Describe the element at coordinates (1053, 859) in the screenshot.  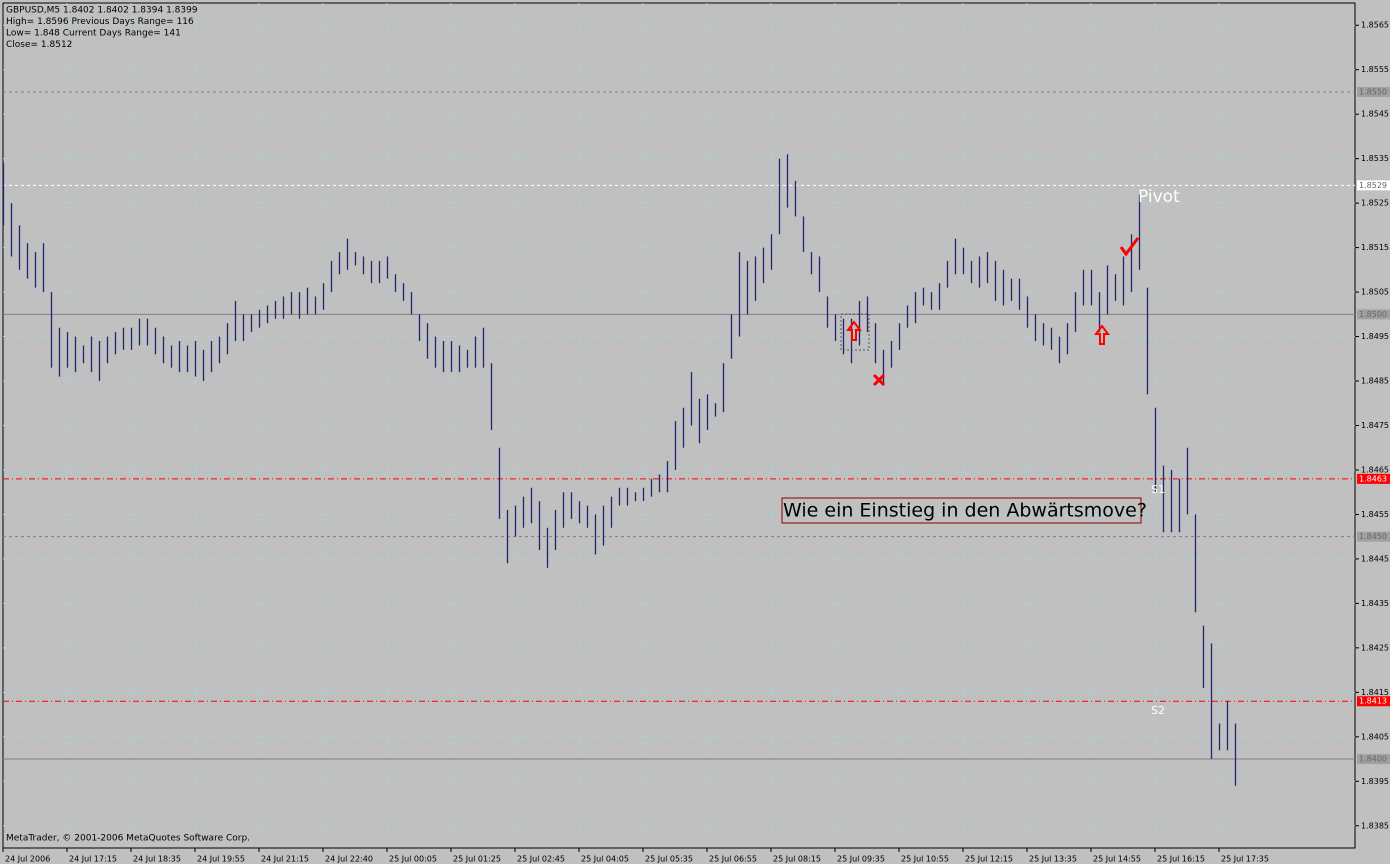
I see `x-tick-label: 25 Jul 13:35` at that location.